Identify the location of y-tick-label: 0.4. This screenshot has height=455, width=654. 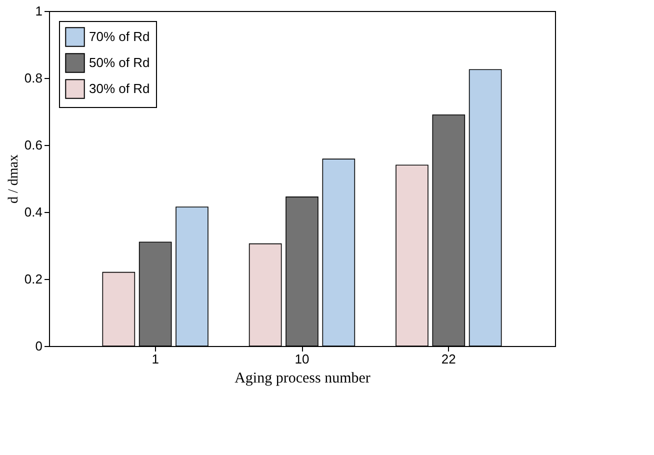
(33, 212).